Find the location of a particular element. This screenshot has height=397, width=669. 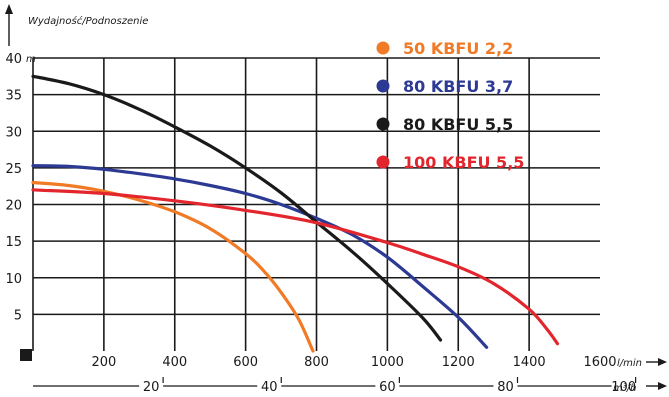

x-tick-label: 1600 is located at coordinates (599, 362).